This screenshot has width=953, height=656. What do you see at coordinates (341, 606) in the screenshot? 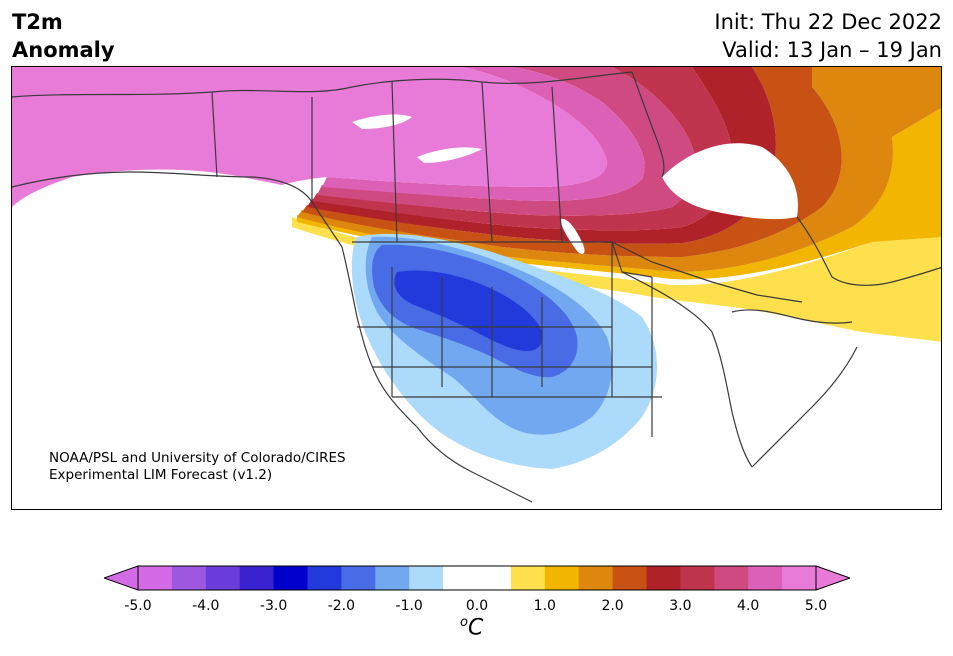
I see `colorbar-tick-label: -2.0` at bounding box center [341, 606].